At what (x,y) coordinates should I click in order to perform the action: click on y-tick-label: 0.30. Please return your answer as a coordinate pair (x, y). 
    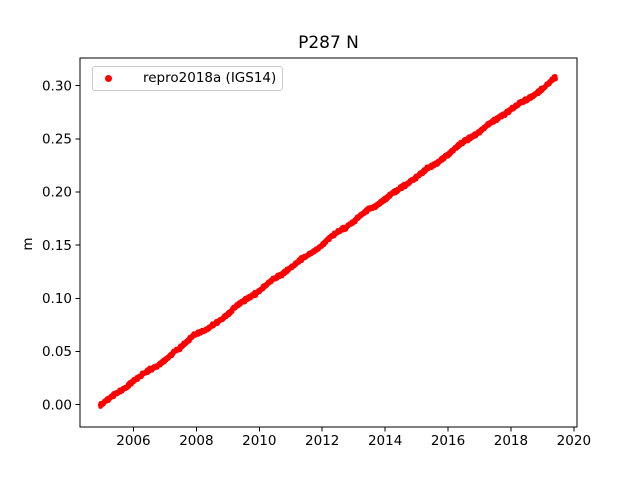
    Looking at the image, I should click on (57, 86).